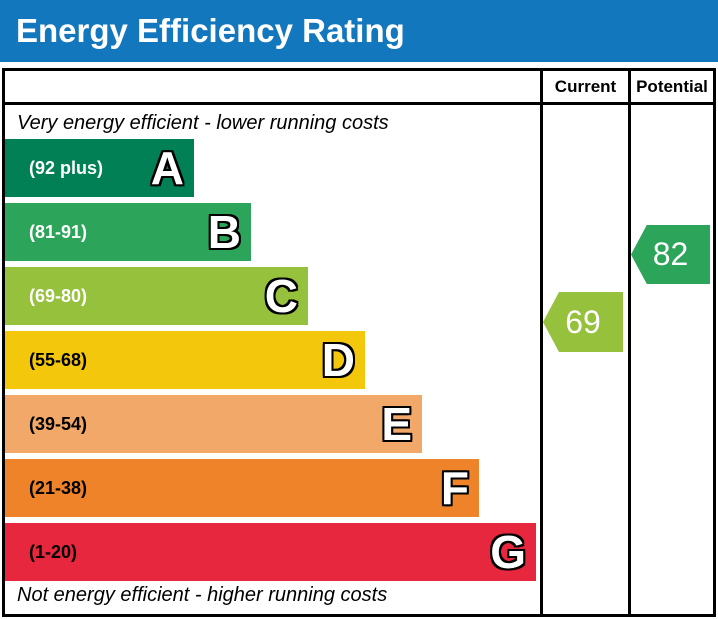 The height and width of the screenshot is (619, 718). I want to click on band-d-range-label: (55-68), so click(58, 359).